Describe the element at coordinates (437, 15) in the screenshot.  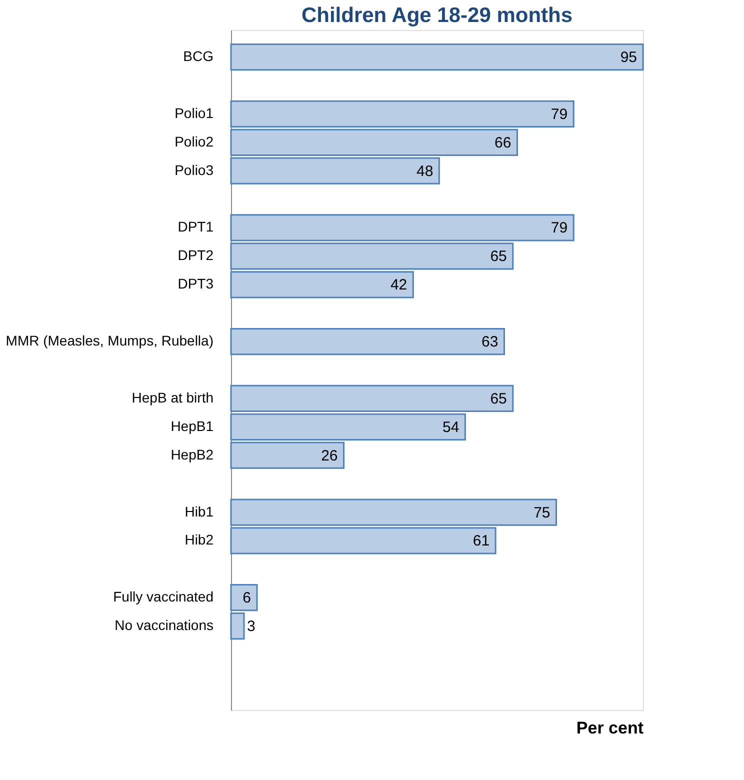
I see `chart-title: Children Age 18-29 months` at that location.